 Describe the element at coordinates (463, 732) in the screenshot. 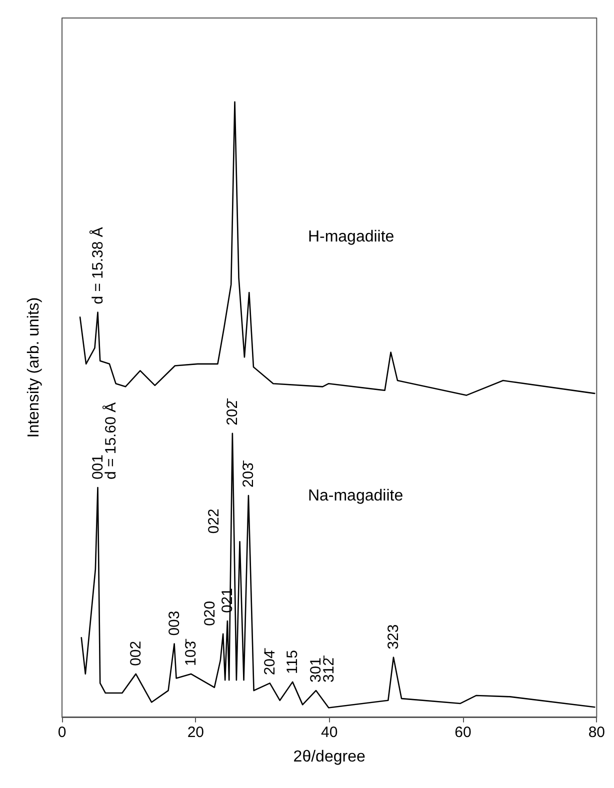

I see `x-tick-label: 60` at that location.